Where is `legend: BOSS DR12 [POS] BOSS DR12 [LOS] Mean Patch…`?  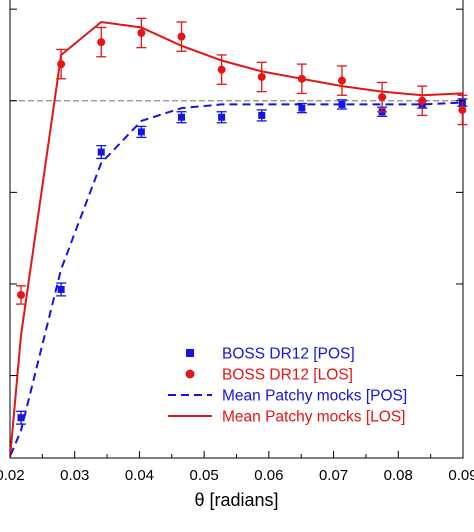 legend: BOSS DR12 [POS] BOSS DR12 [LOS] Mean Patch… is located at coordinates (287, 386).